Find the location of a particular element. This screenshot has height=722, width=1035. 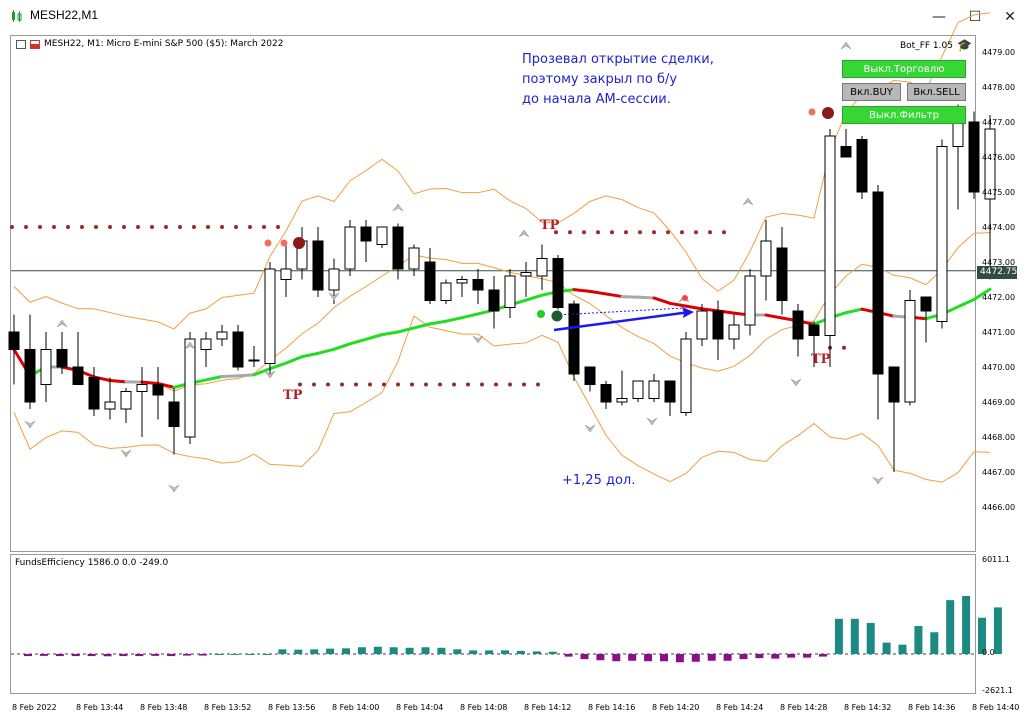

trade-arrow-head is located at coordinates (688, 312).